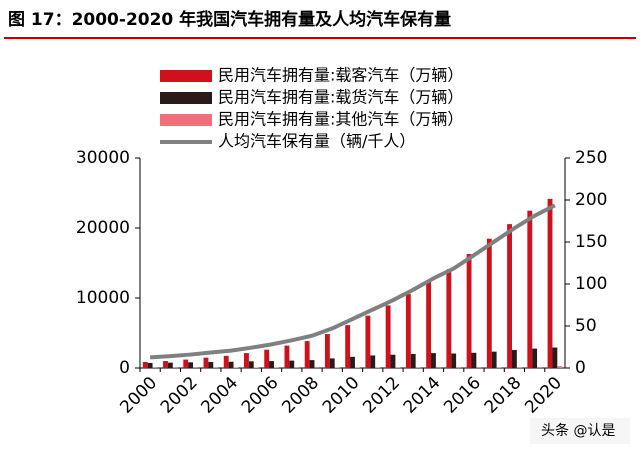 The height and width of the screenshot is (455, 640). I want to click on y2-tick-label: 50, so click(586, 326).